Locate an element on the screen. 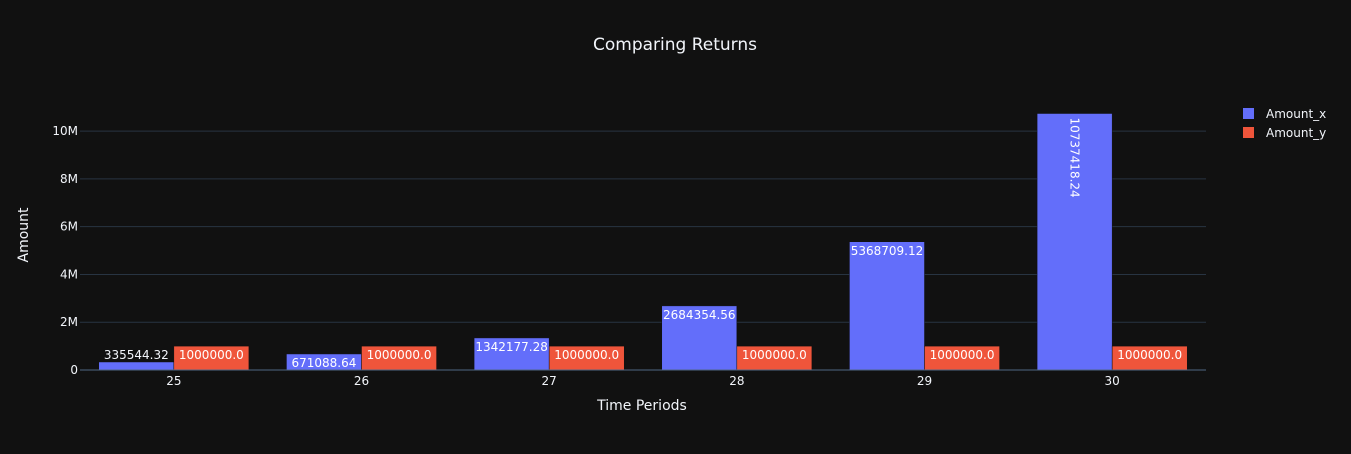 The width and height of the screenshot is (1351, 454). legend-item-amount-x: Amount_x is located at coordinates (1284, 114).